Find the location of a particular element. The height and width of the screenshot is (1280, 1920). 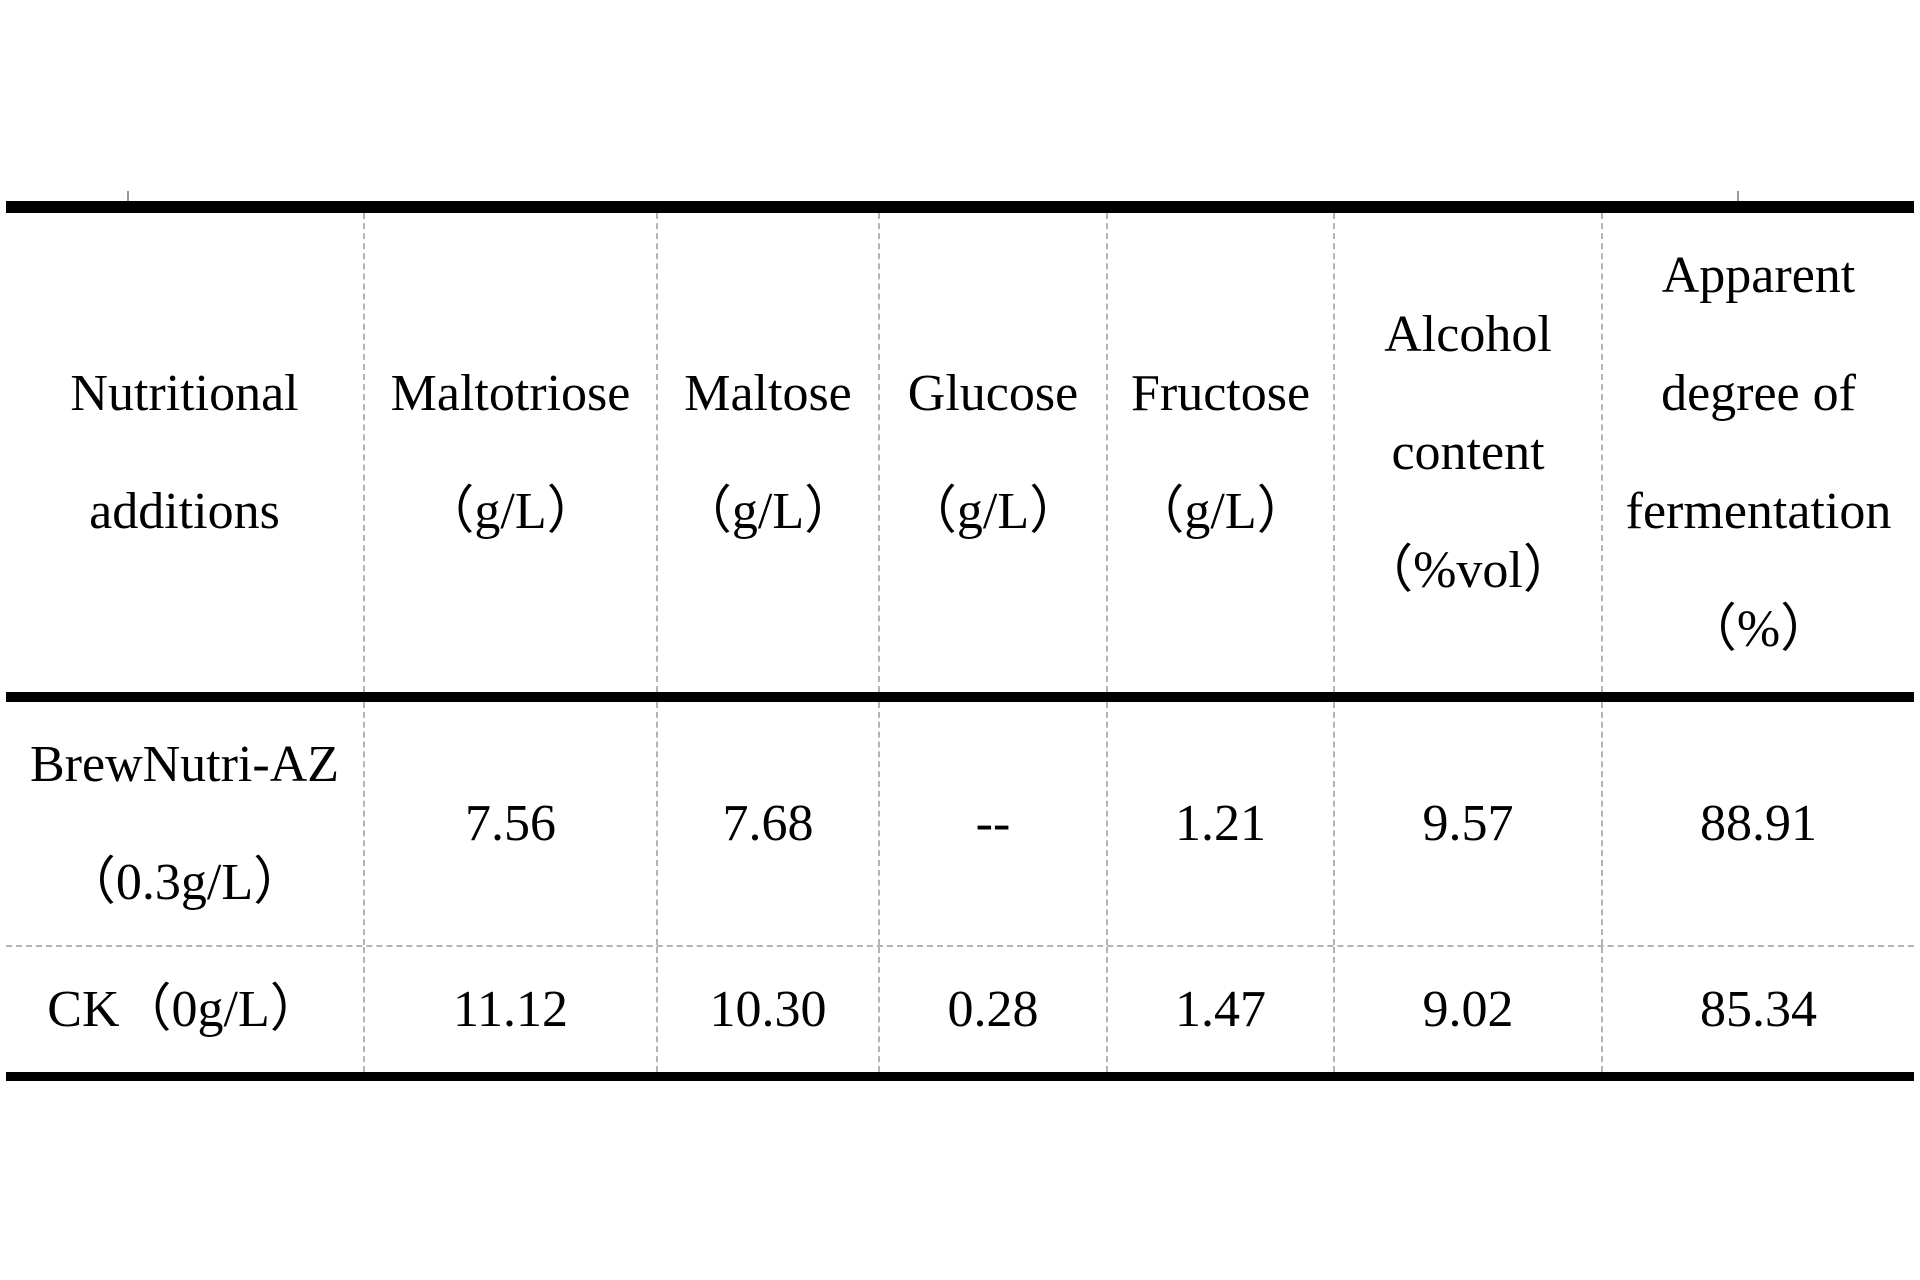

cell-value: 1.21 is located at coordinates (1220, 823).